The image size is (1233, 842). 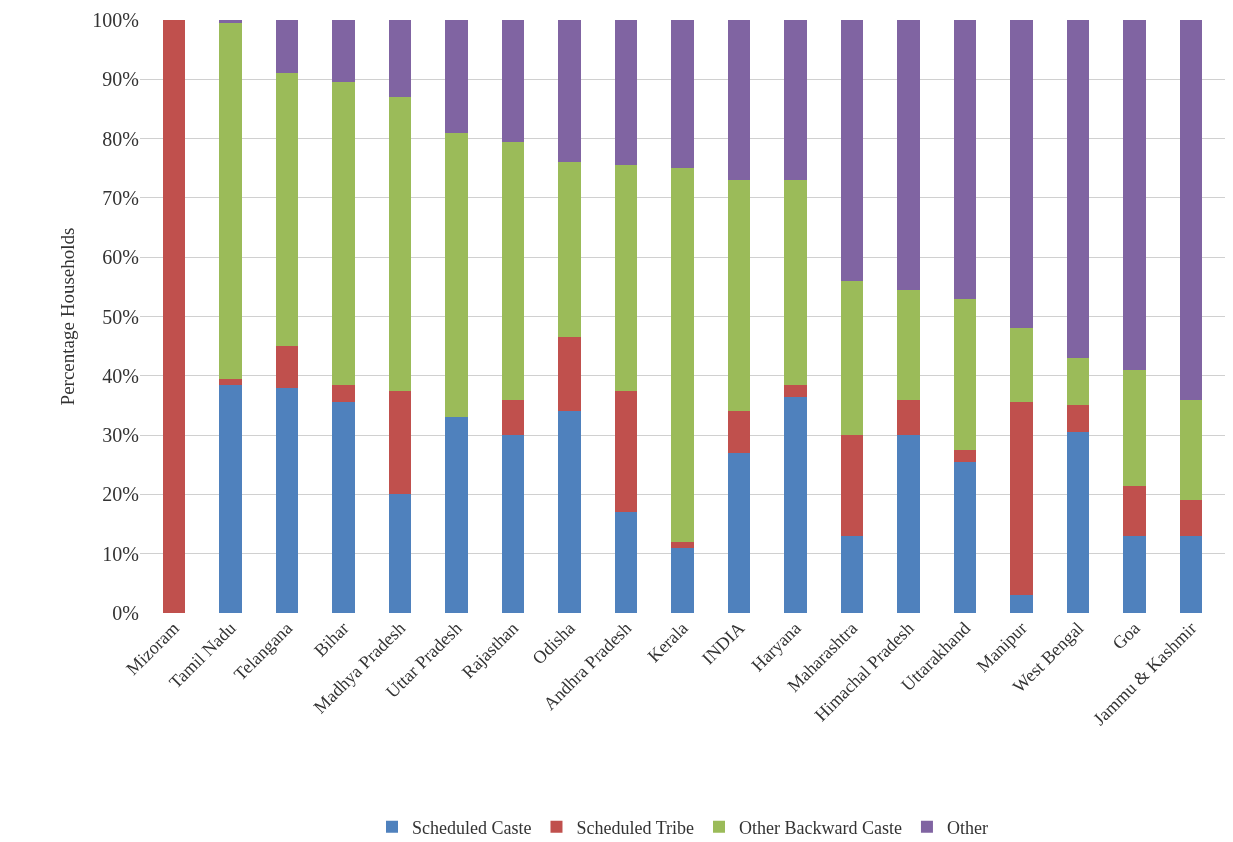 What do you see at coordinates (635, 827) in the screenshot?
I see `legend-label: Scheduled Tribe` at bounding box center [635, 827].